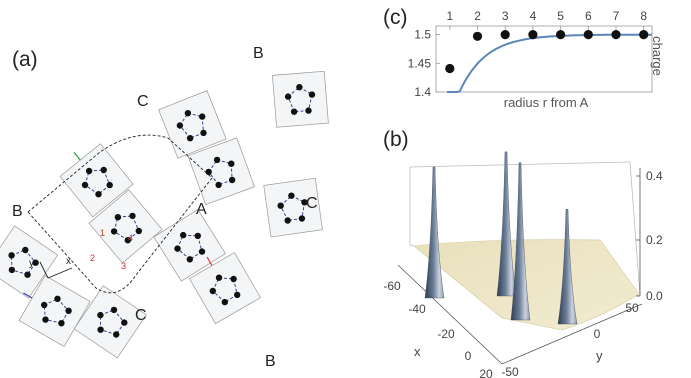  Describe the element at coordinates (25, 59) in the screenshot. I see `panel-label-a: (a)` at that location.